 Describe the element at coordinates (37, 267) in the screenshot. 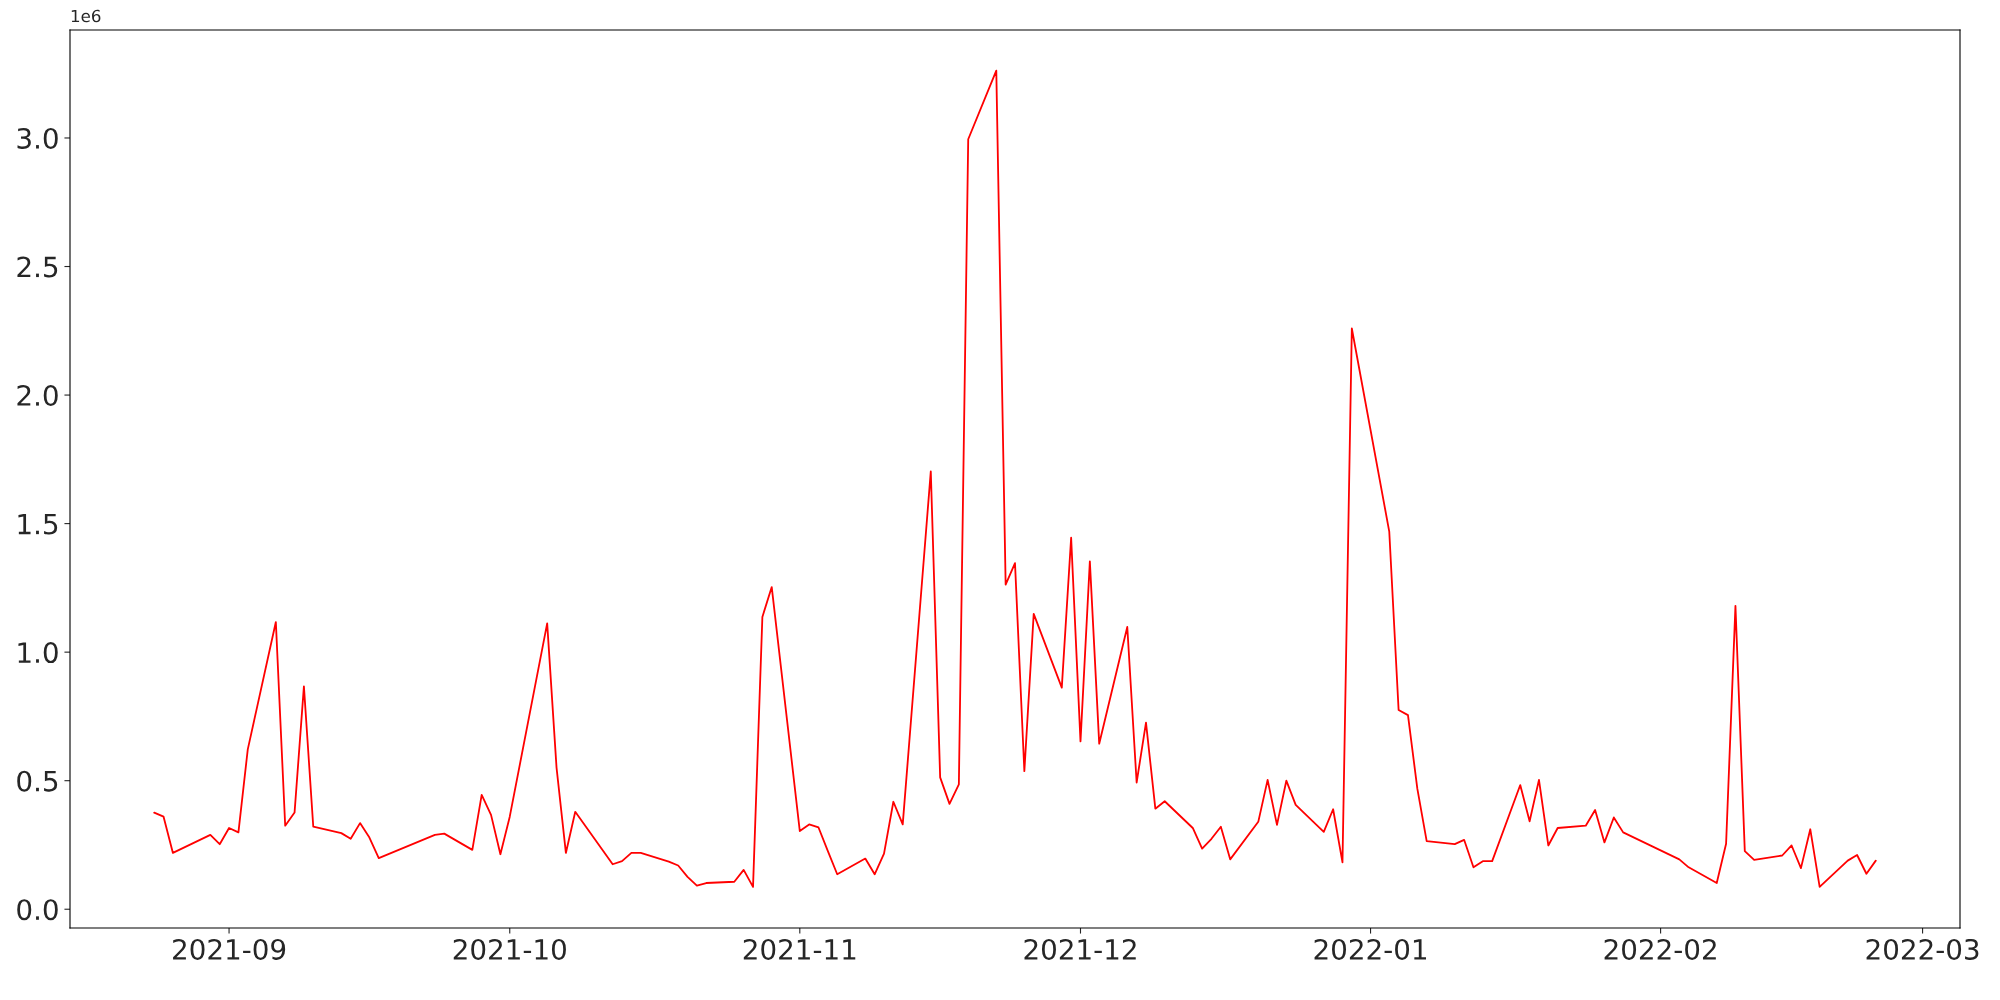

I see `y-tick-label: 2.5` at that location.